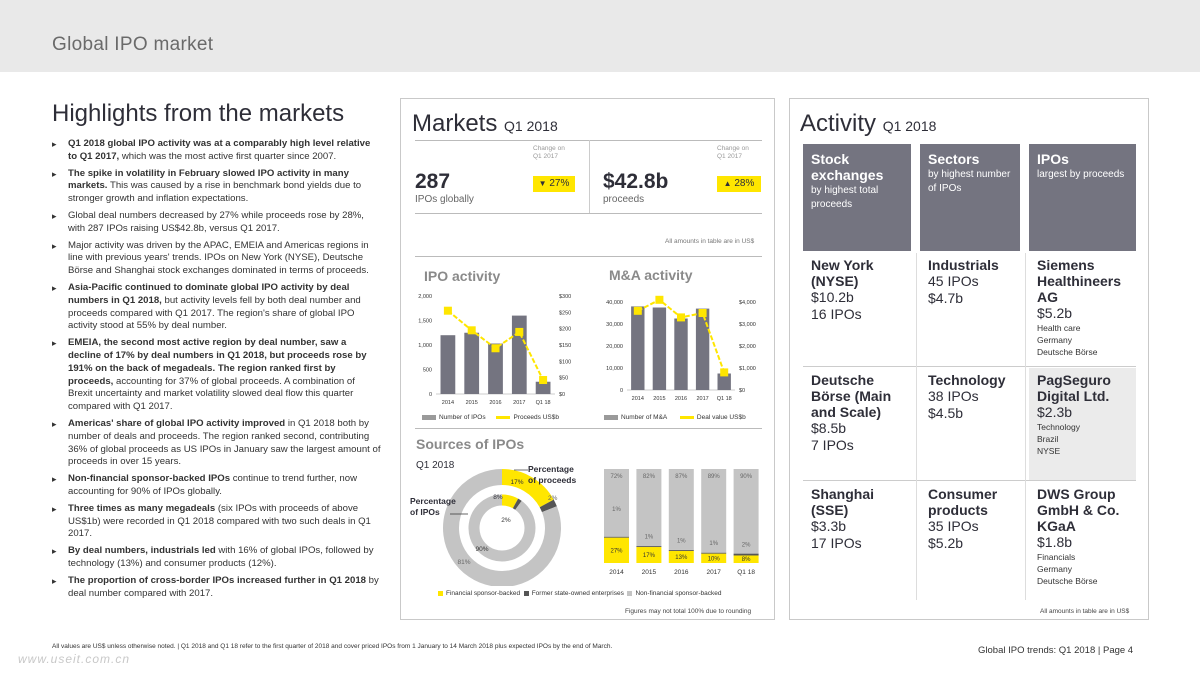 The height and width of the screenshot is (675, 1200). What do you see at coordinates (444, 199) in the screenshot?
I see `ipo-count-label: IPOs globally` at bounding box center [444, 199].